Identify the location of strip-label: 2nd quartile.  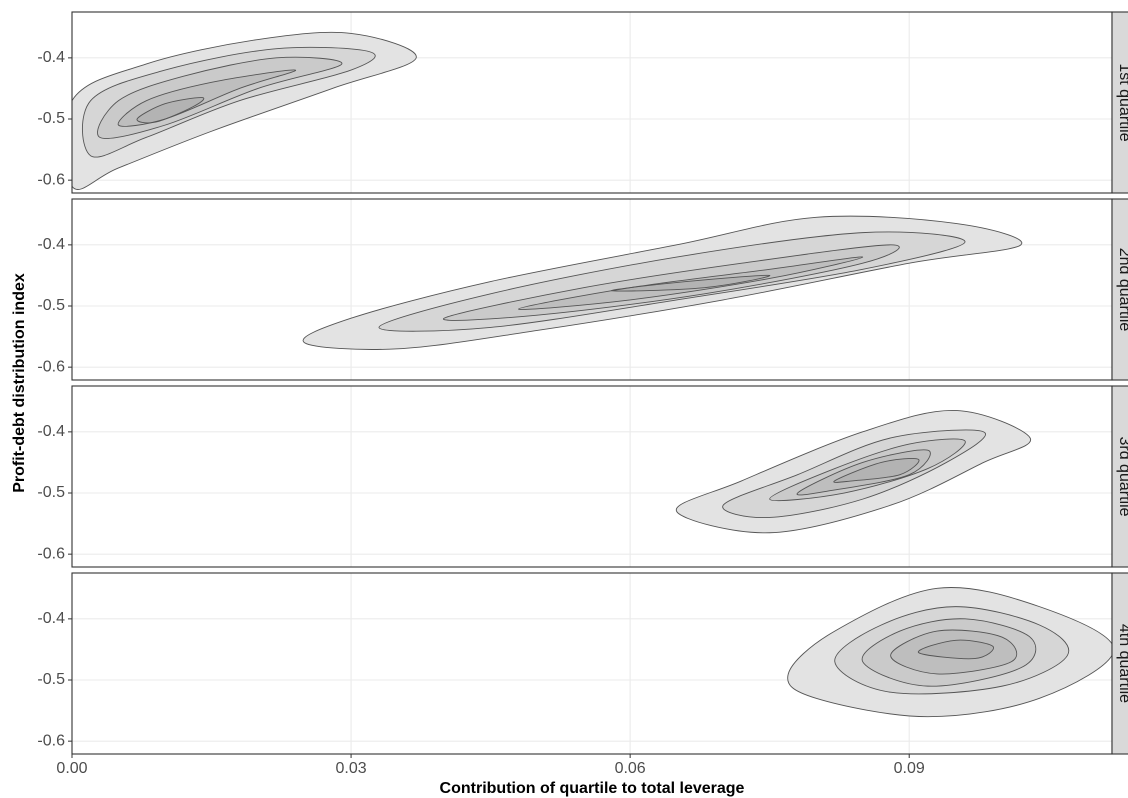
(1122, 290).